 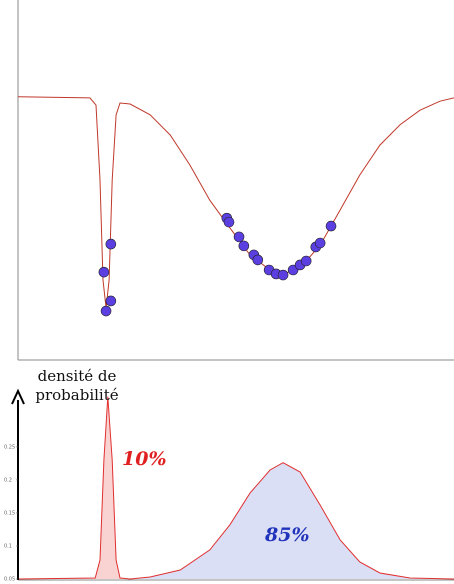 I want to click on y-tick-label: 0.25, so click(x=9, y=447).